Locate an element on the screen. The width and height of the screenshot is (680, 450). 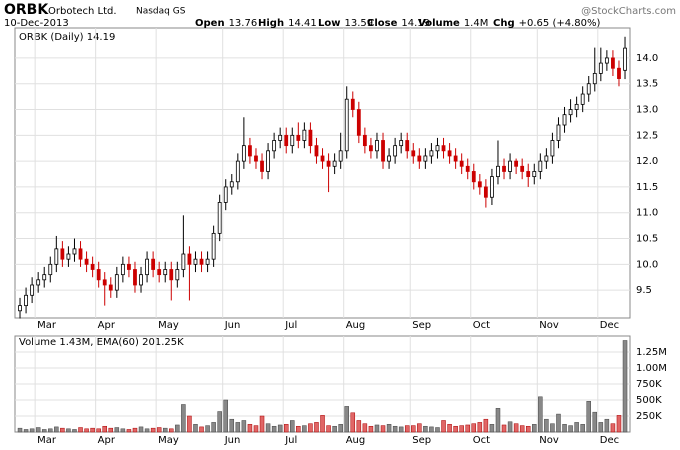
y-tick-label: 11.5 is located at coordinates (647, 187).